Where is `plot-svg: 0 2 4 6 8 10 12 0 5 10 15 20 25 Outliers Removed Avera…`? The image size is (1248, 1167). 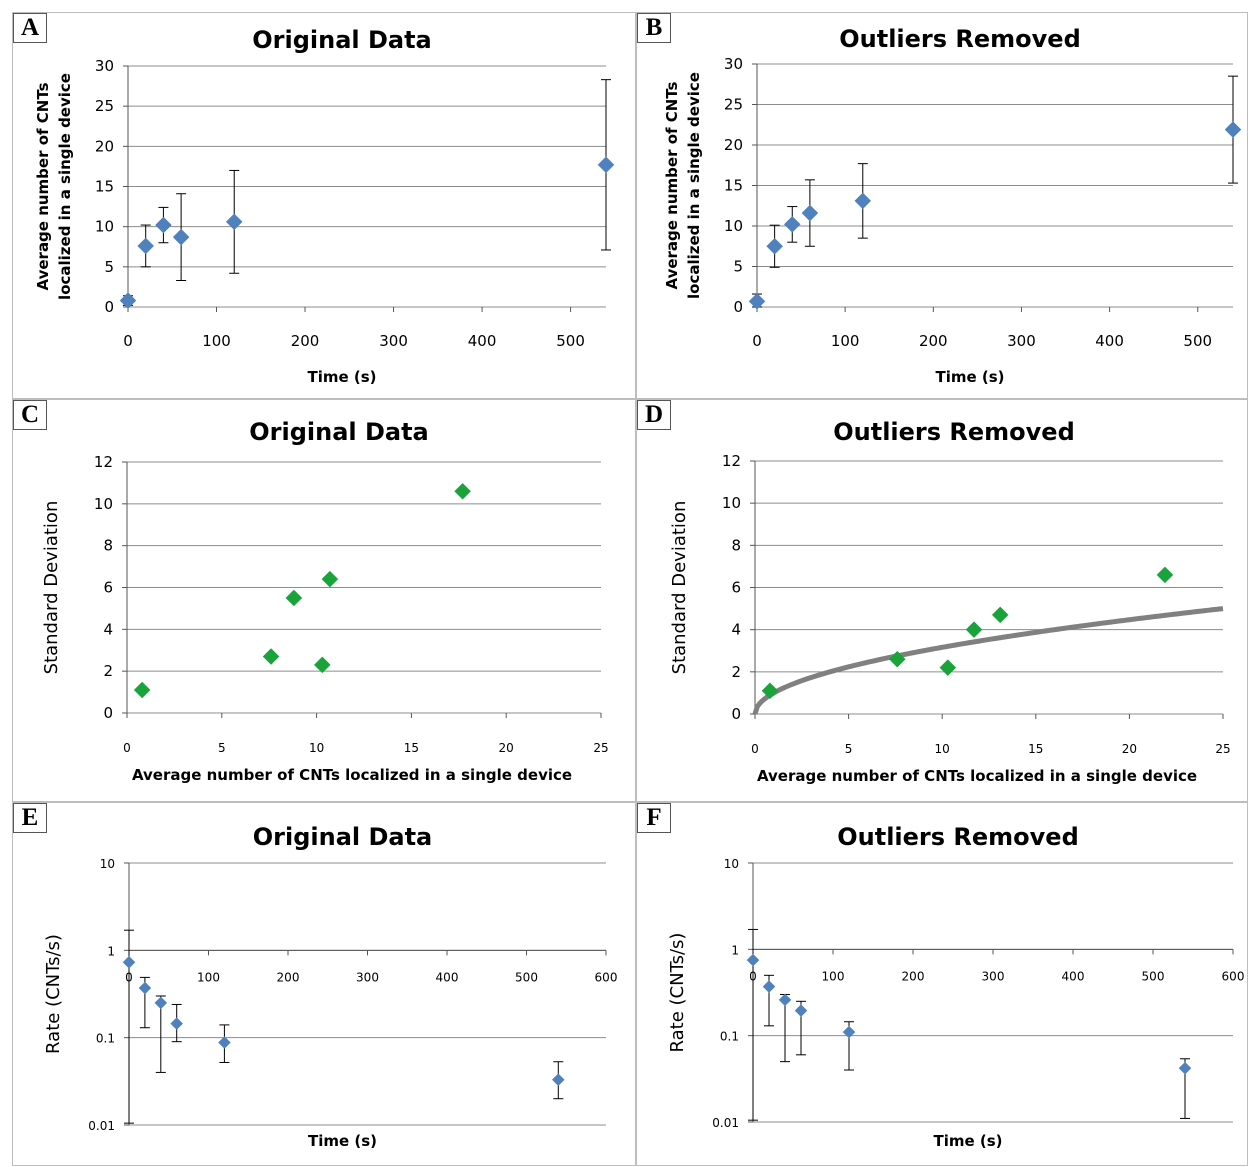
plot-svg: 0 2 4 6 8 10 12 0 5 10 15 20 25 Outliers Removed Avera… is located at coordinates (950, 601).